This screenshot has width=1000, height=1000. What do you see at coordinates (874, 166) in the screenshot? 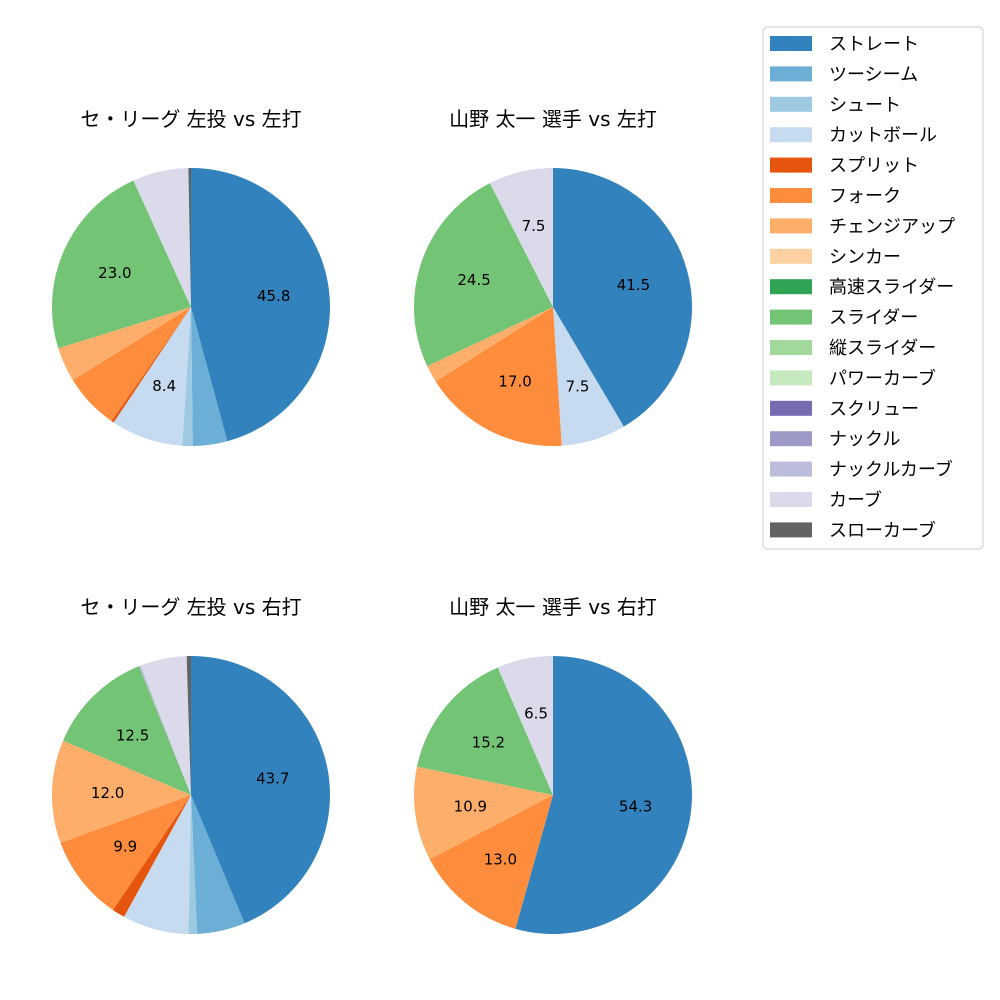
I see `legend-label: スプリット` at bounding box center [874, 166].